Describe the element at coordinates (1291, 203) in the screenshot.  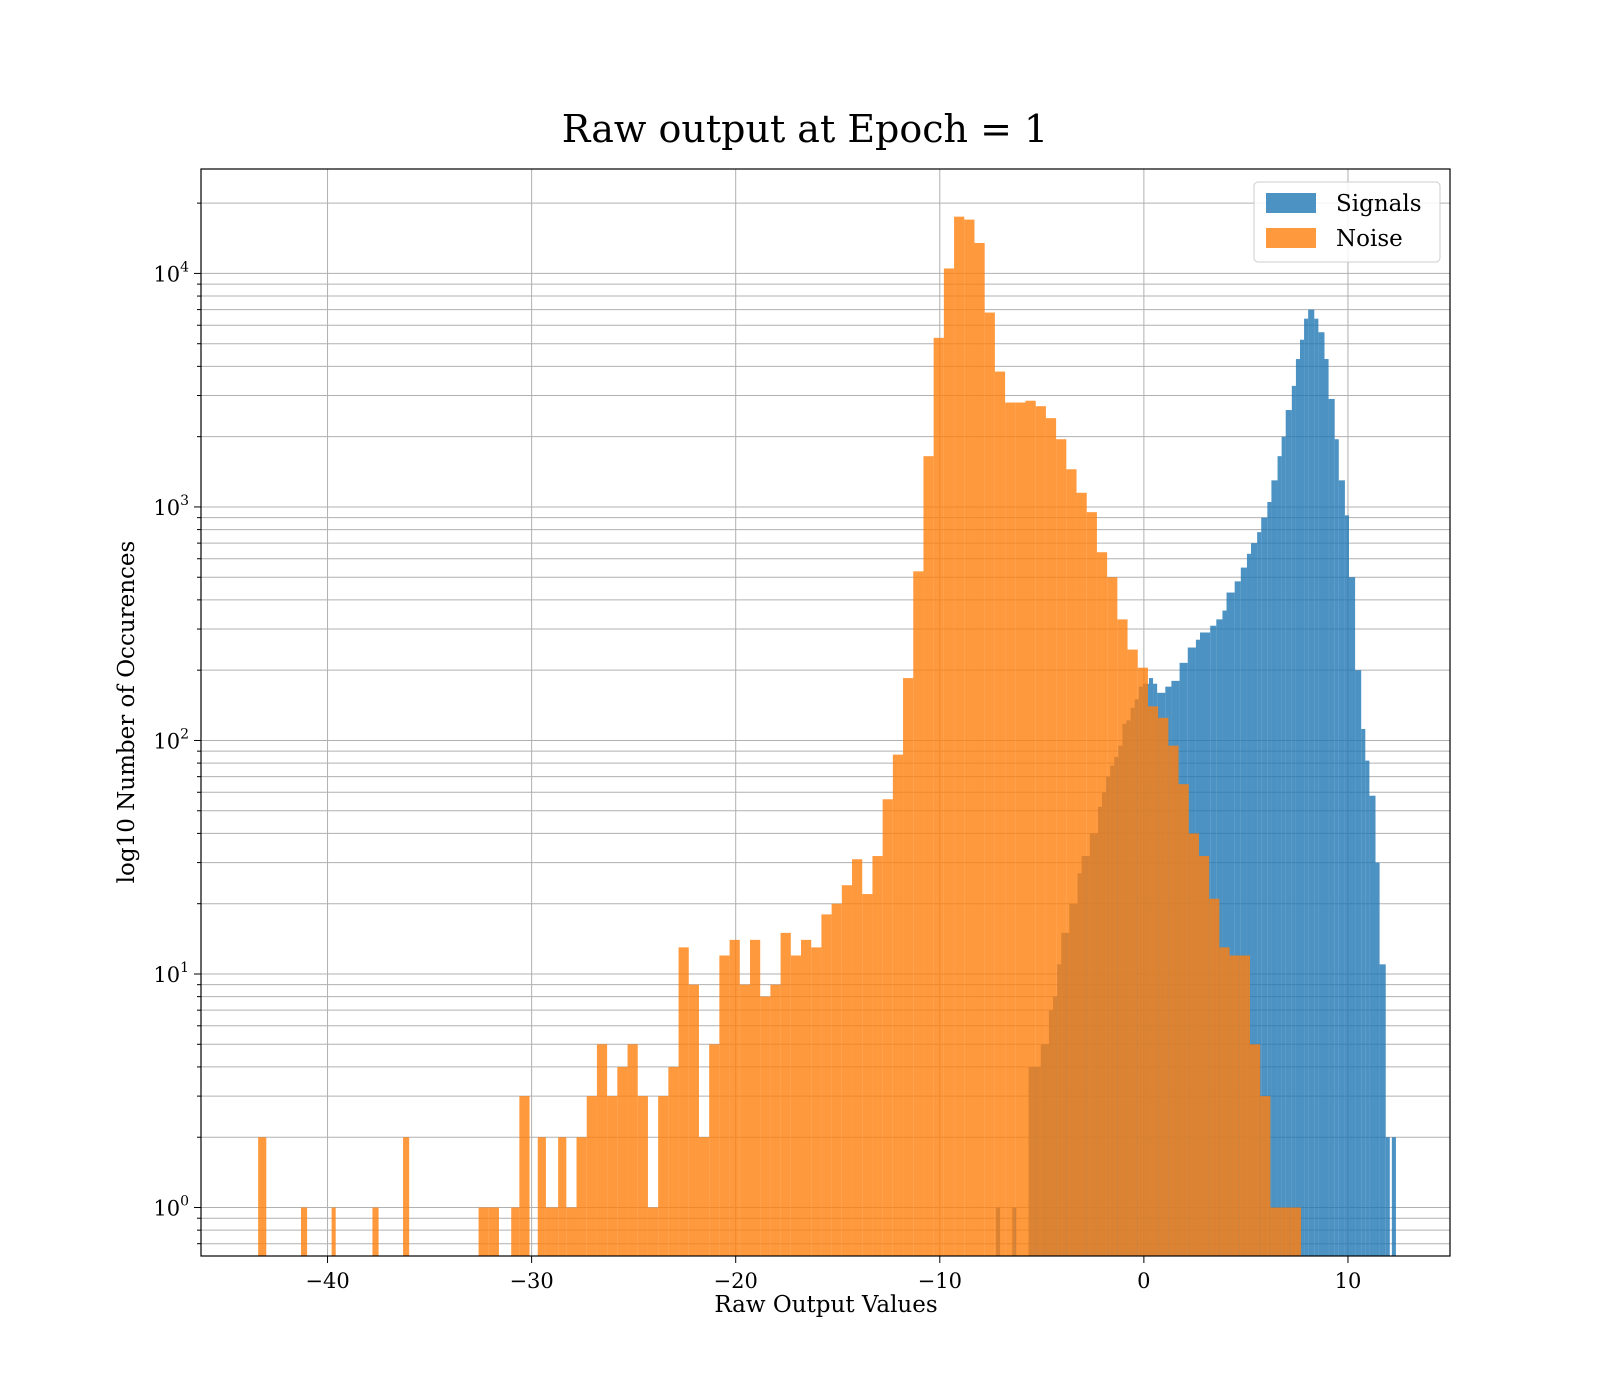
I see `legend-swatch-signals` at that location.